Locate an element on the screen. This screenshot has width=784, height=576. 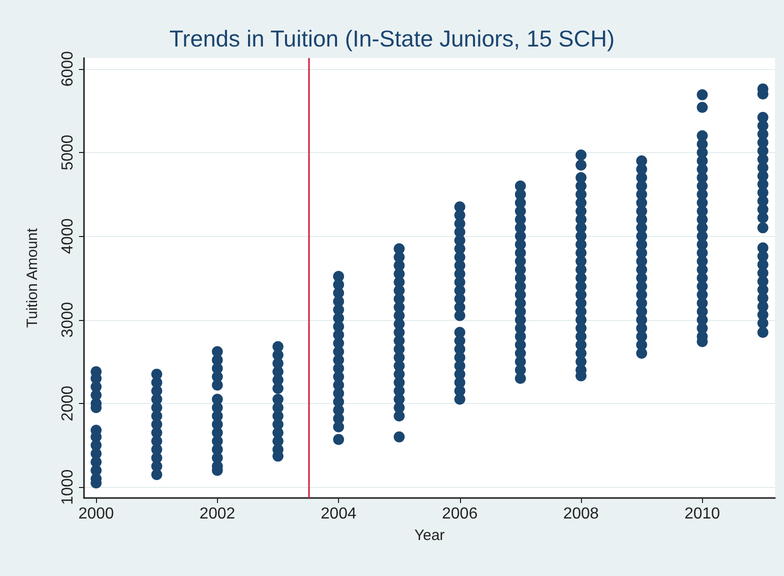
x-tick-label: 2010 is located at coordinates (702, 514).